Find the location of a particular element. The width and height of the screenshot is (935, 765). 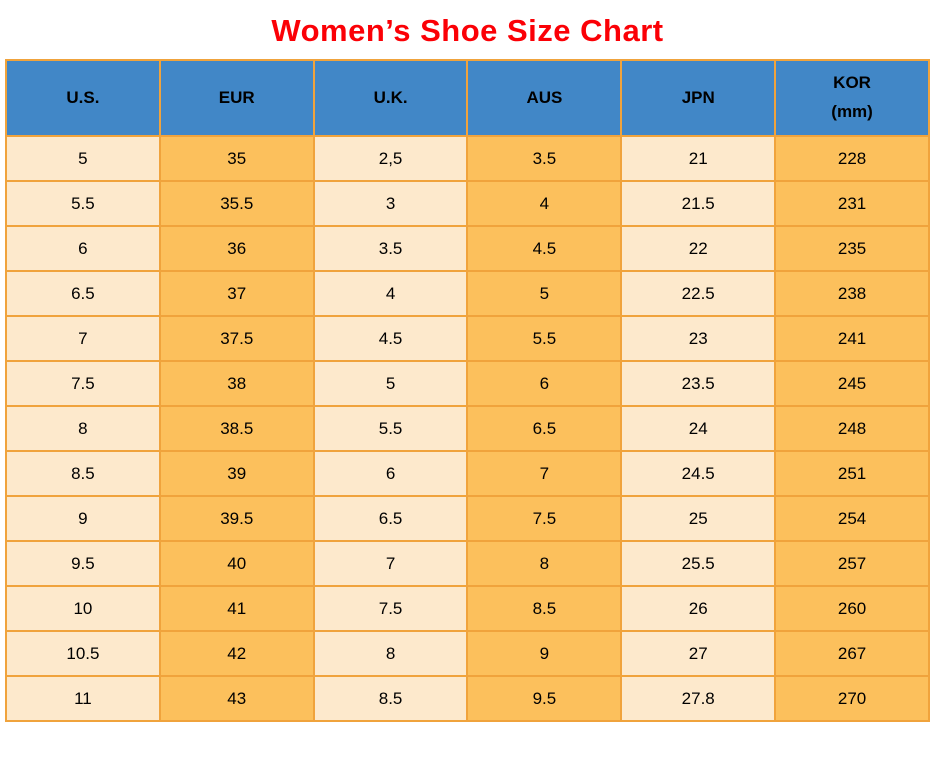

table-cell: 43 is located at coordinates (236, 698).